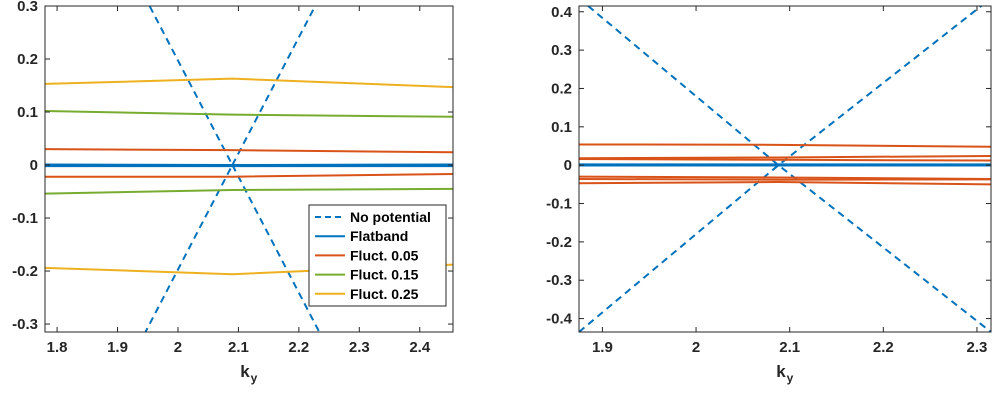  Describe the element at coordinates (379, 236) in the screenshot. I see `legend-entry-label: Flatband` at that location.